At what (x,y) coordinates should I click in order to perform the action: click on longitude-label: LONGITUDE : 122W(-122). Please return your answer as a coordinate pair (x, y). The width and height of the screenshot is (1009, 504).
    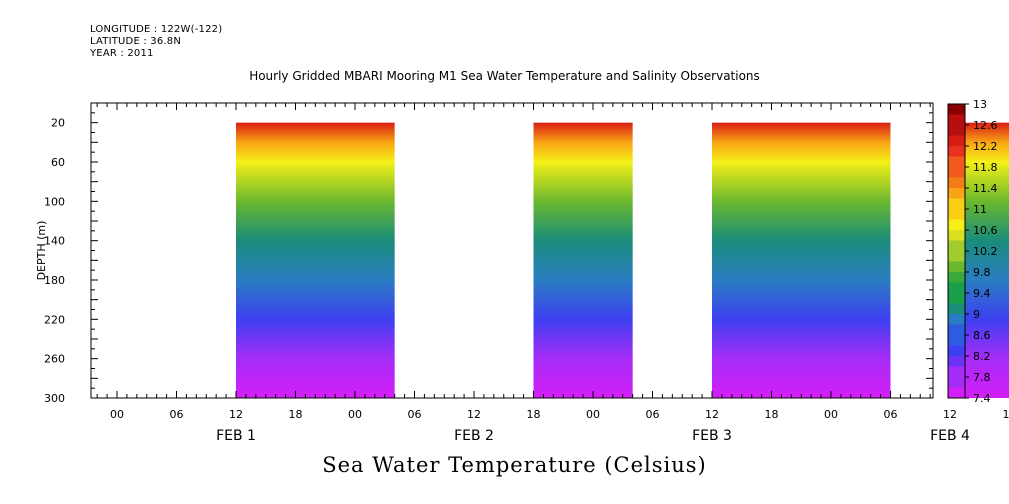
    Looking at the image, I should click on (156, 29).